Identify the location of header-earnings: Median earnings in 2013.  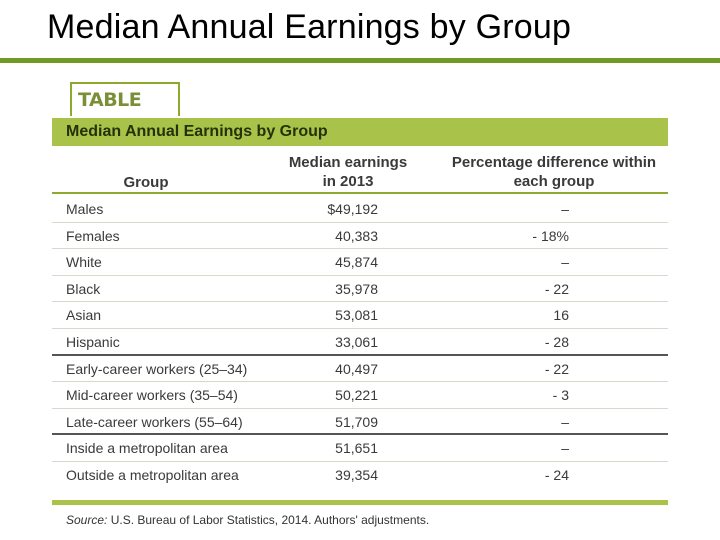
(348, 172).